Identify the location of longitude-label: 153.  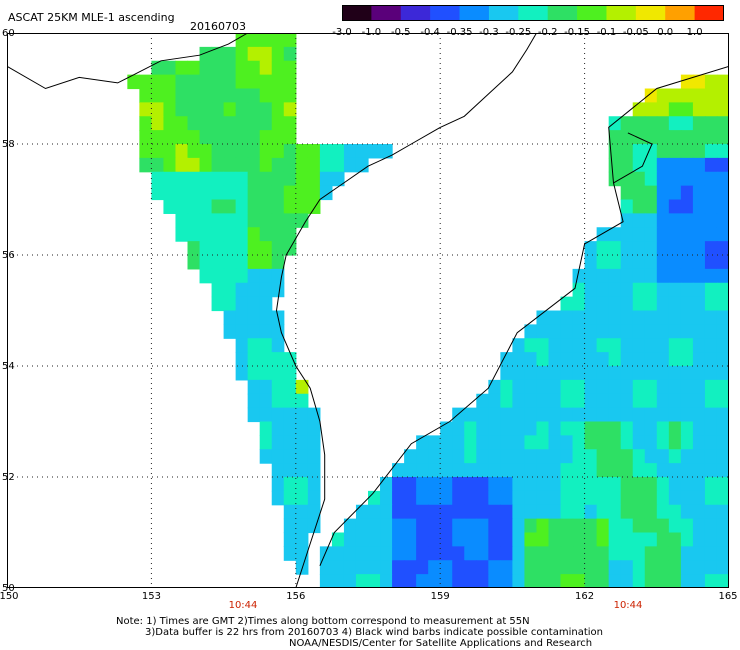
(151, 596).